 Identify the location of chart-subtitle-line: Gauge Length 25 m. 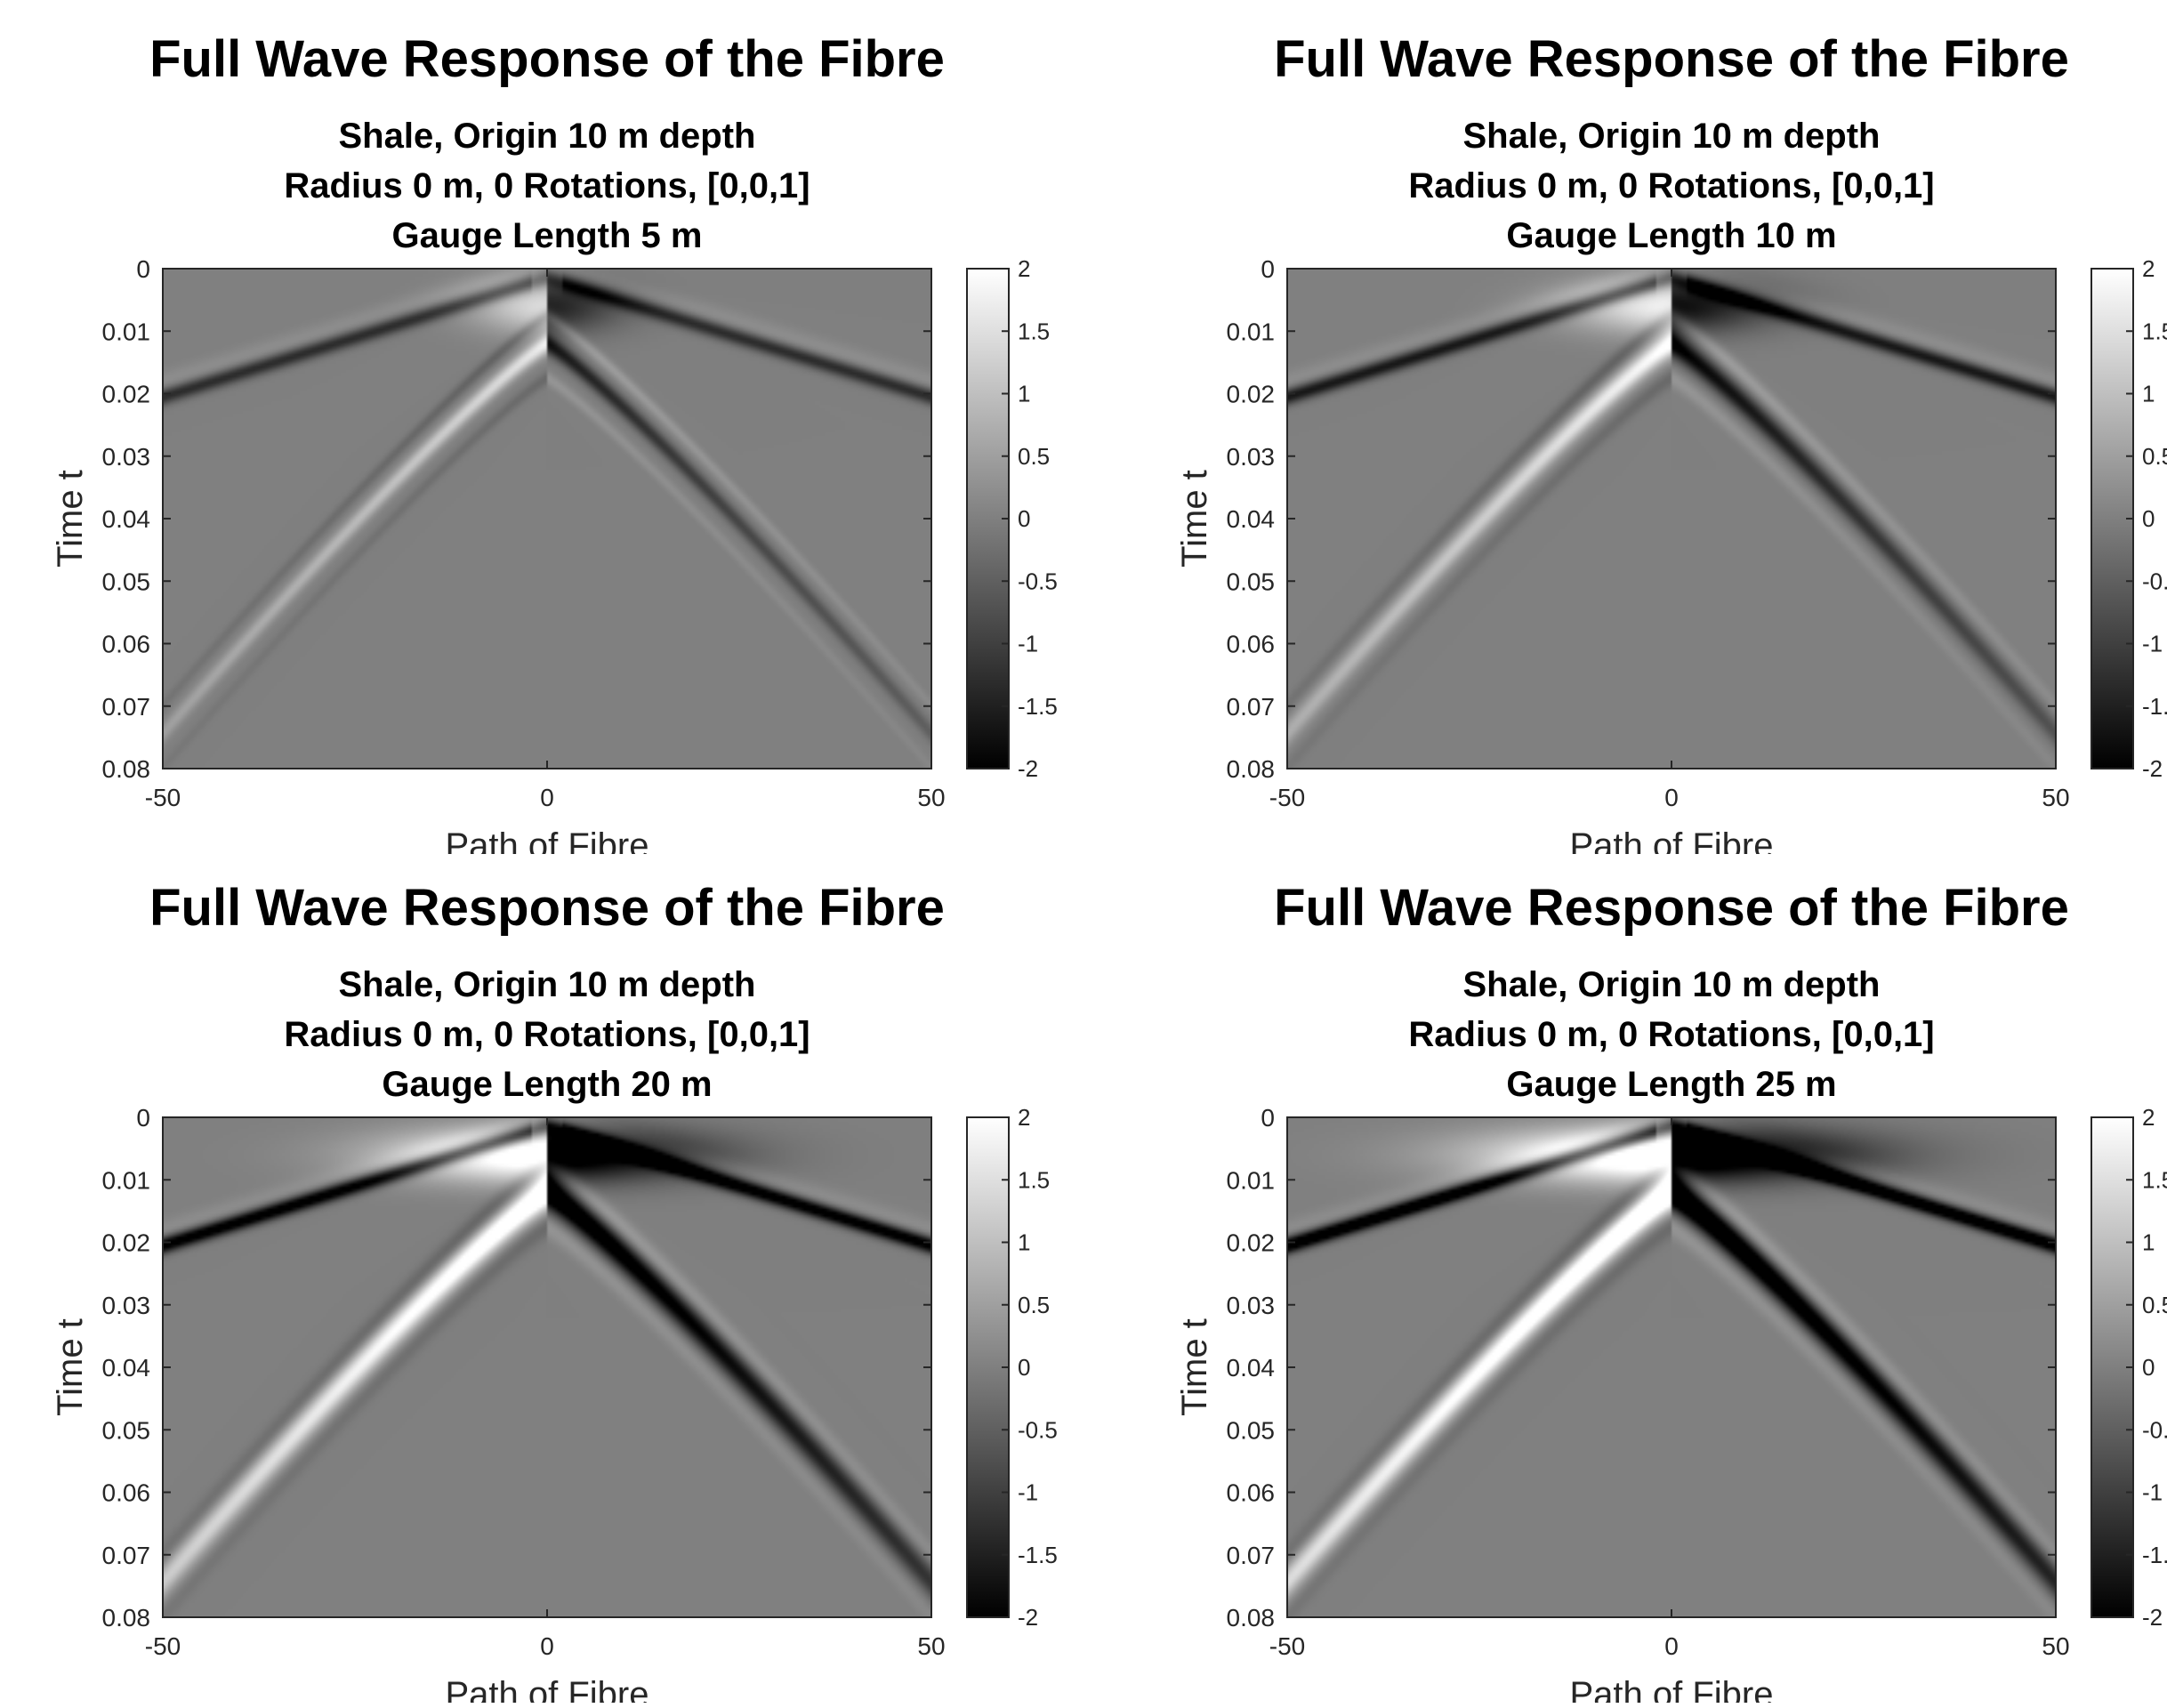
(1671, 1084).